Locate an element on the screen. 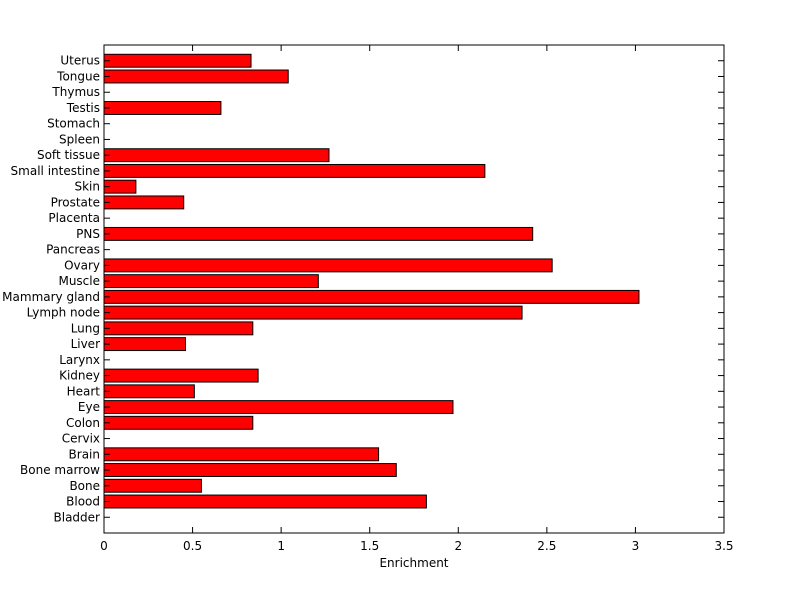 The width and height of the screenshot is (800, 599). bar-mammary-gland is located at coordinates (371, 296).